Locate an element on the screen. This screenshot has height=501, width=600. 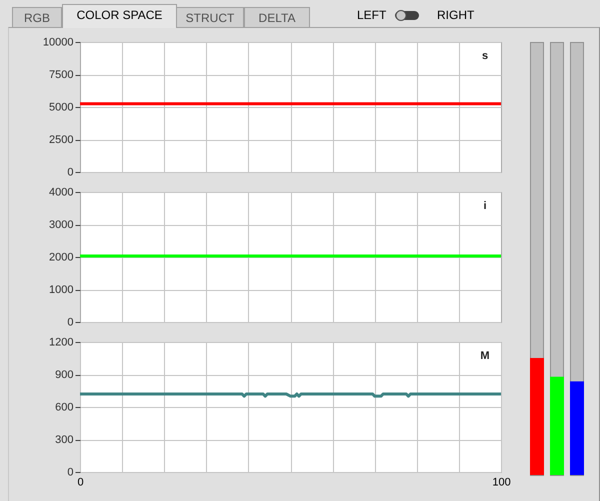
text: COLOR SPACE is located at coordinates (119, 16).